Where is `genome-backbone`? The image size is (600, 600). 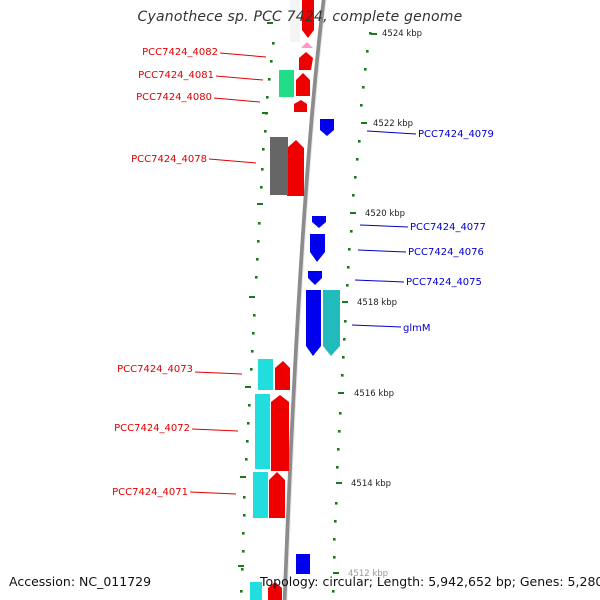
genome-backbone is located at coordinates (304, 300).